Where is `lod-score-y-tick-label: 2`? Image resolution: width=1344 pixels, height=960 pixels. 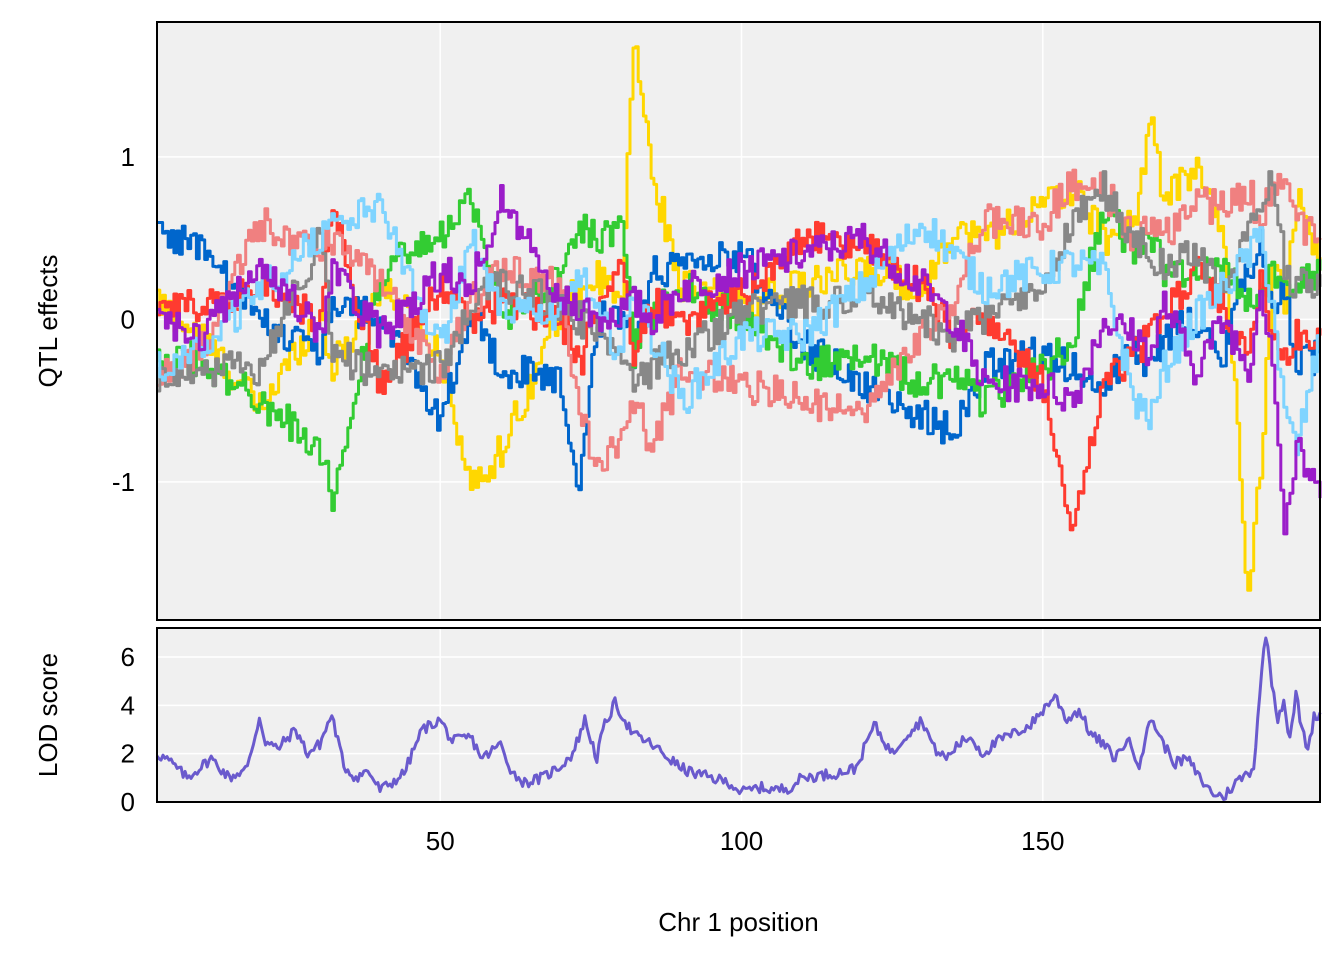 lod-score-y-tick-label: 2 is located at coordinates (128, 754).